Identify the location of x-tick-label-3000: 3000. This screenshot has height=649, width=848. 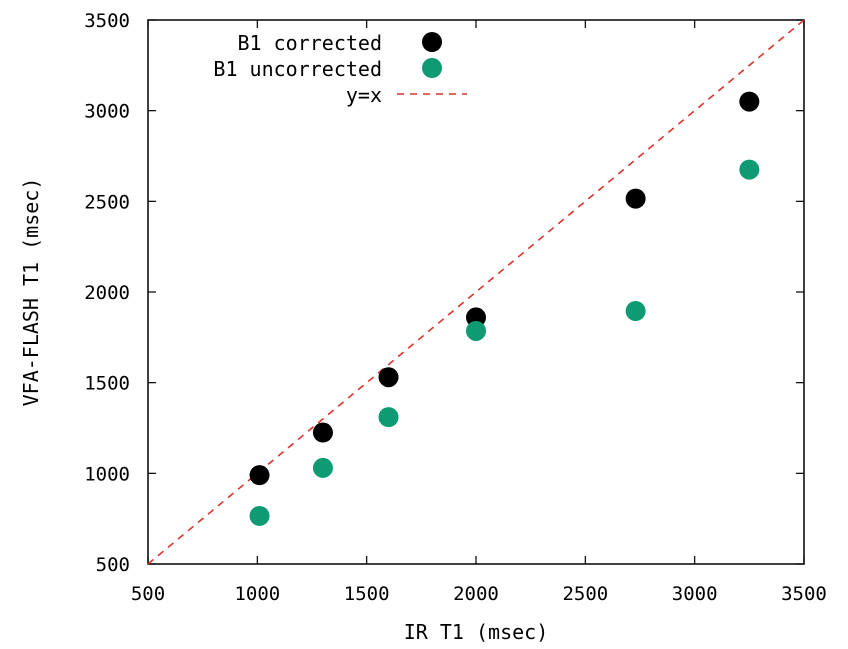
(695, 594).